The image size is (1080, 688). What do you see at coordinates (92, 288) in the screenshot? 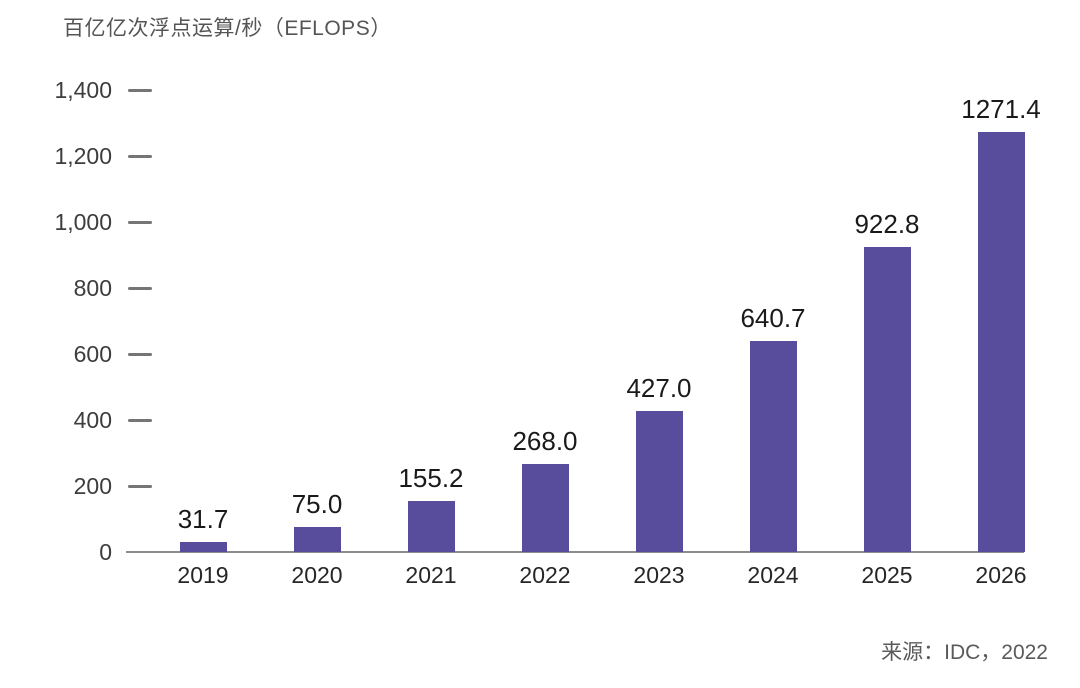
I see `y-tick-label: 800` at bounding box center [92, 288].